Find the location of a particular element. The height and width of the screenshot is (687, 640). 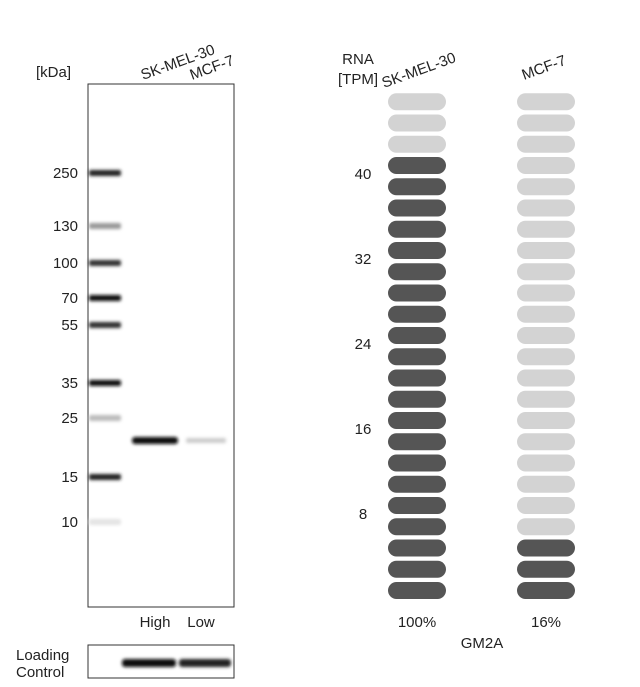

marker-label: 10 is located at coordinates (69, 522).